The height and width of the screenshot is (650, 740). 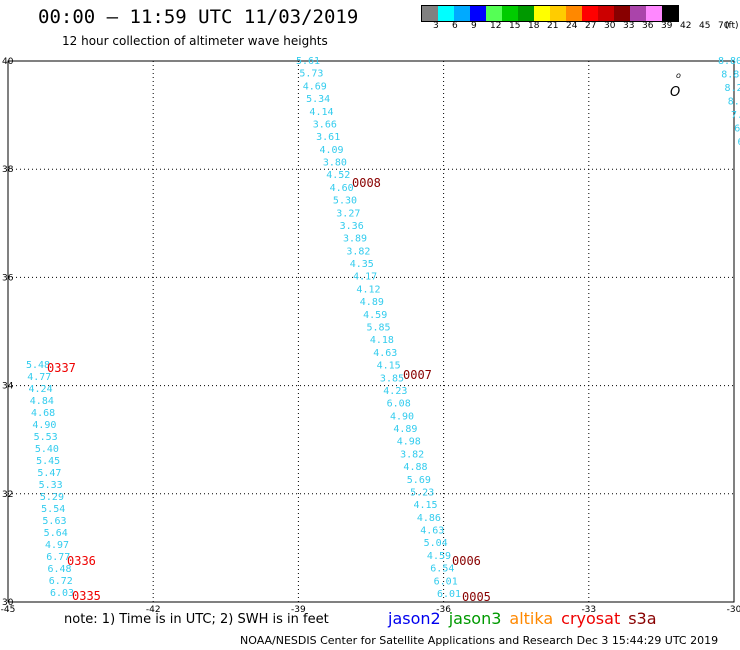 What do you see at coordinates (729, 61) in the screenshot?
I see `wave-height-value: 8.80` at bounding box center [729, 61].